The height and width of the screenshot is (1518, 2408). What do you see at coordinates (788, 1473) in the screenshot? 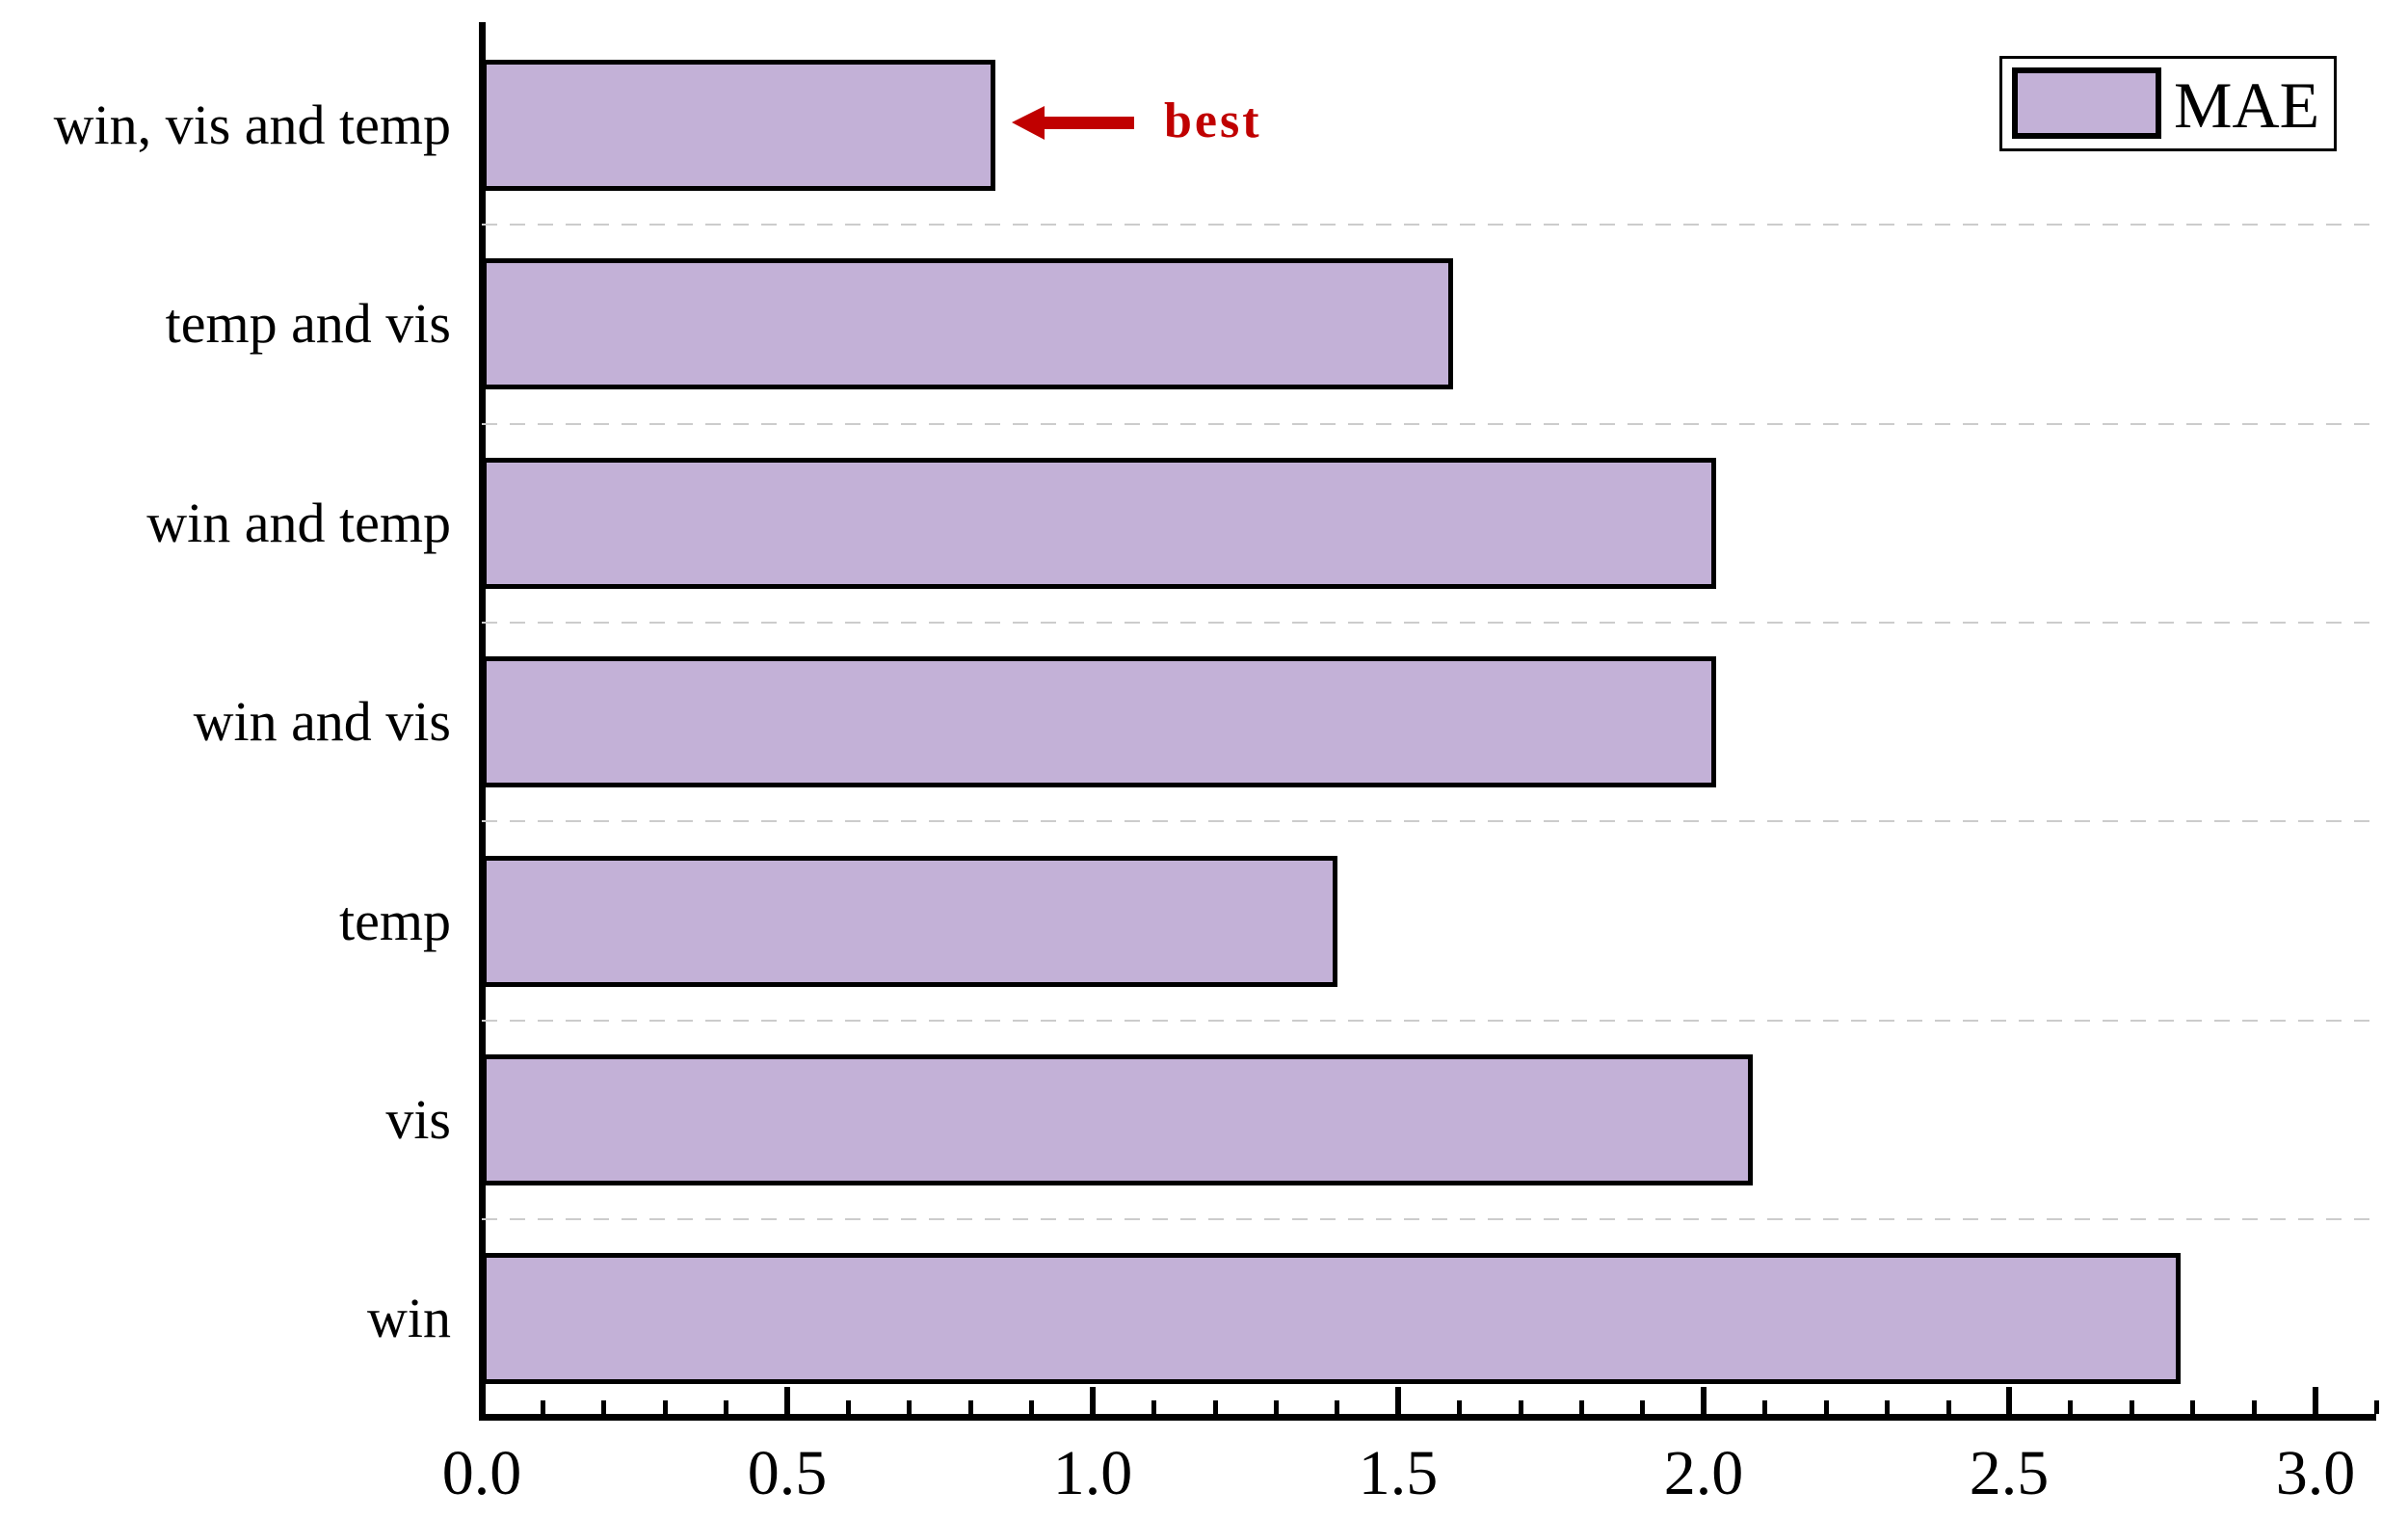
I see `x-axis-tick-label: 0.5` at bounding box center [788, 1473].